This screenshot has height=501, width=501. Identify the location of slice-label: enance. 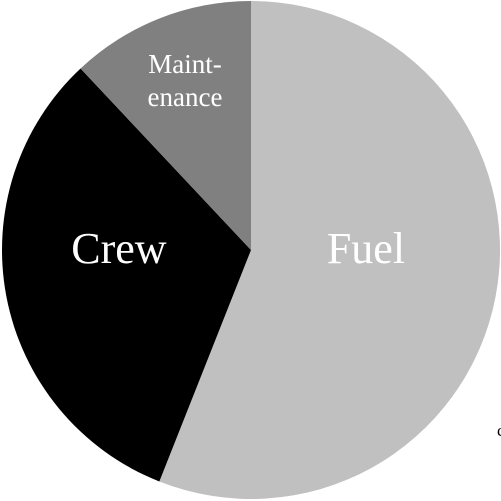
(185, 97).